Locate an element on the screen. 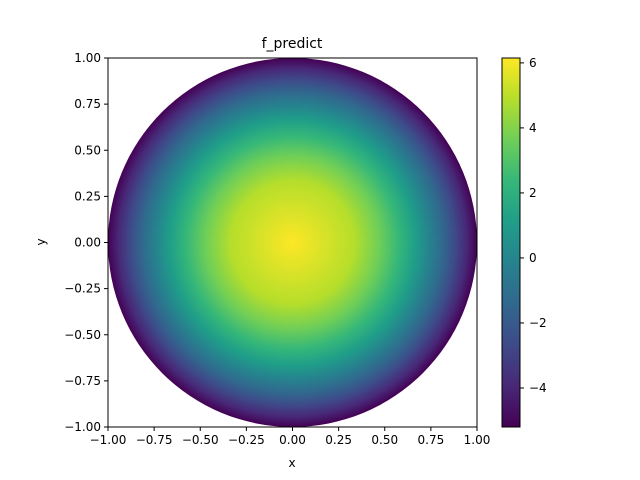  colorbar-tick-label: 4 is located at coordinates (533, 128).